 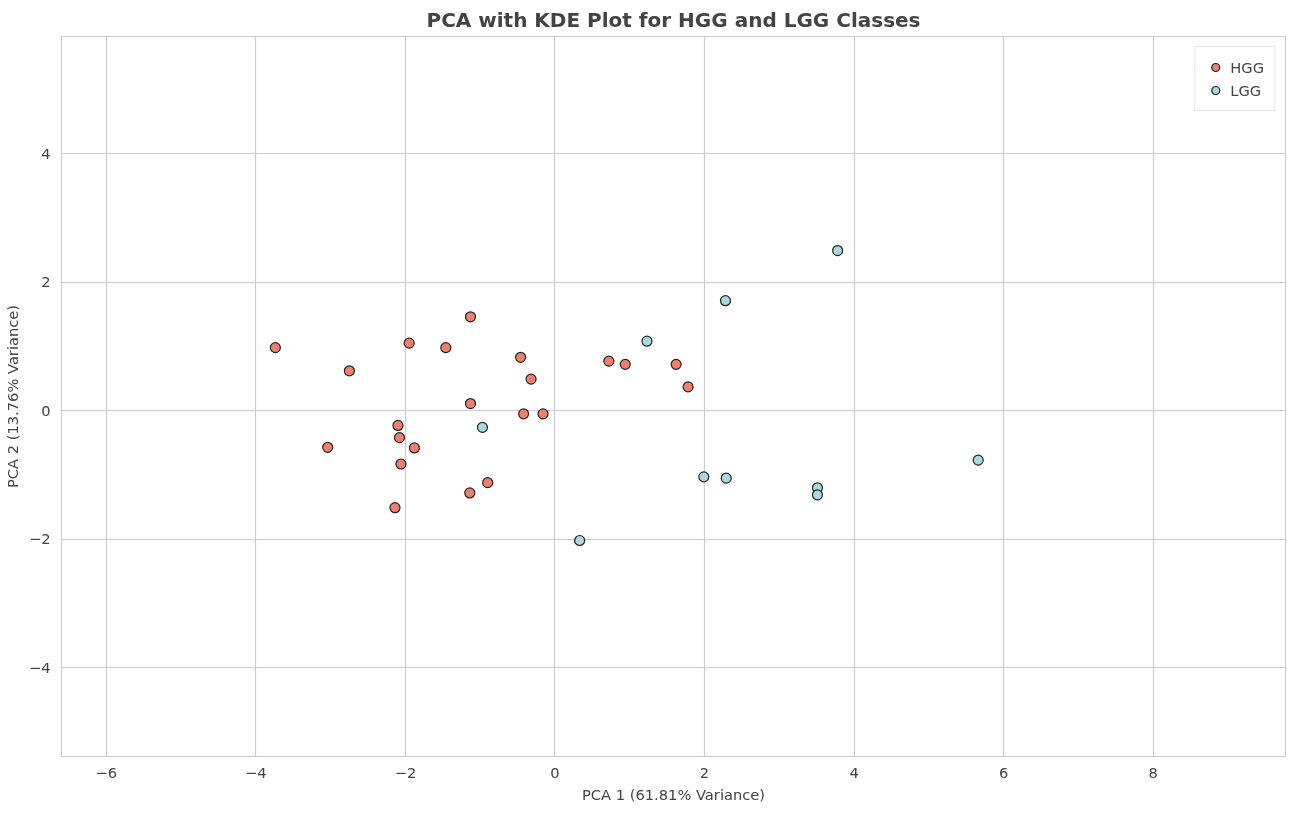 What do you see at coordinates (1247, 67) in the screenshot?
I see `legend-label: HGG` at bounding box center [1247, 67].